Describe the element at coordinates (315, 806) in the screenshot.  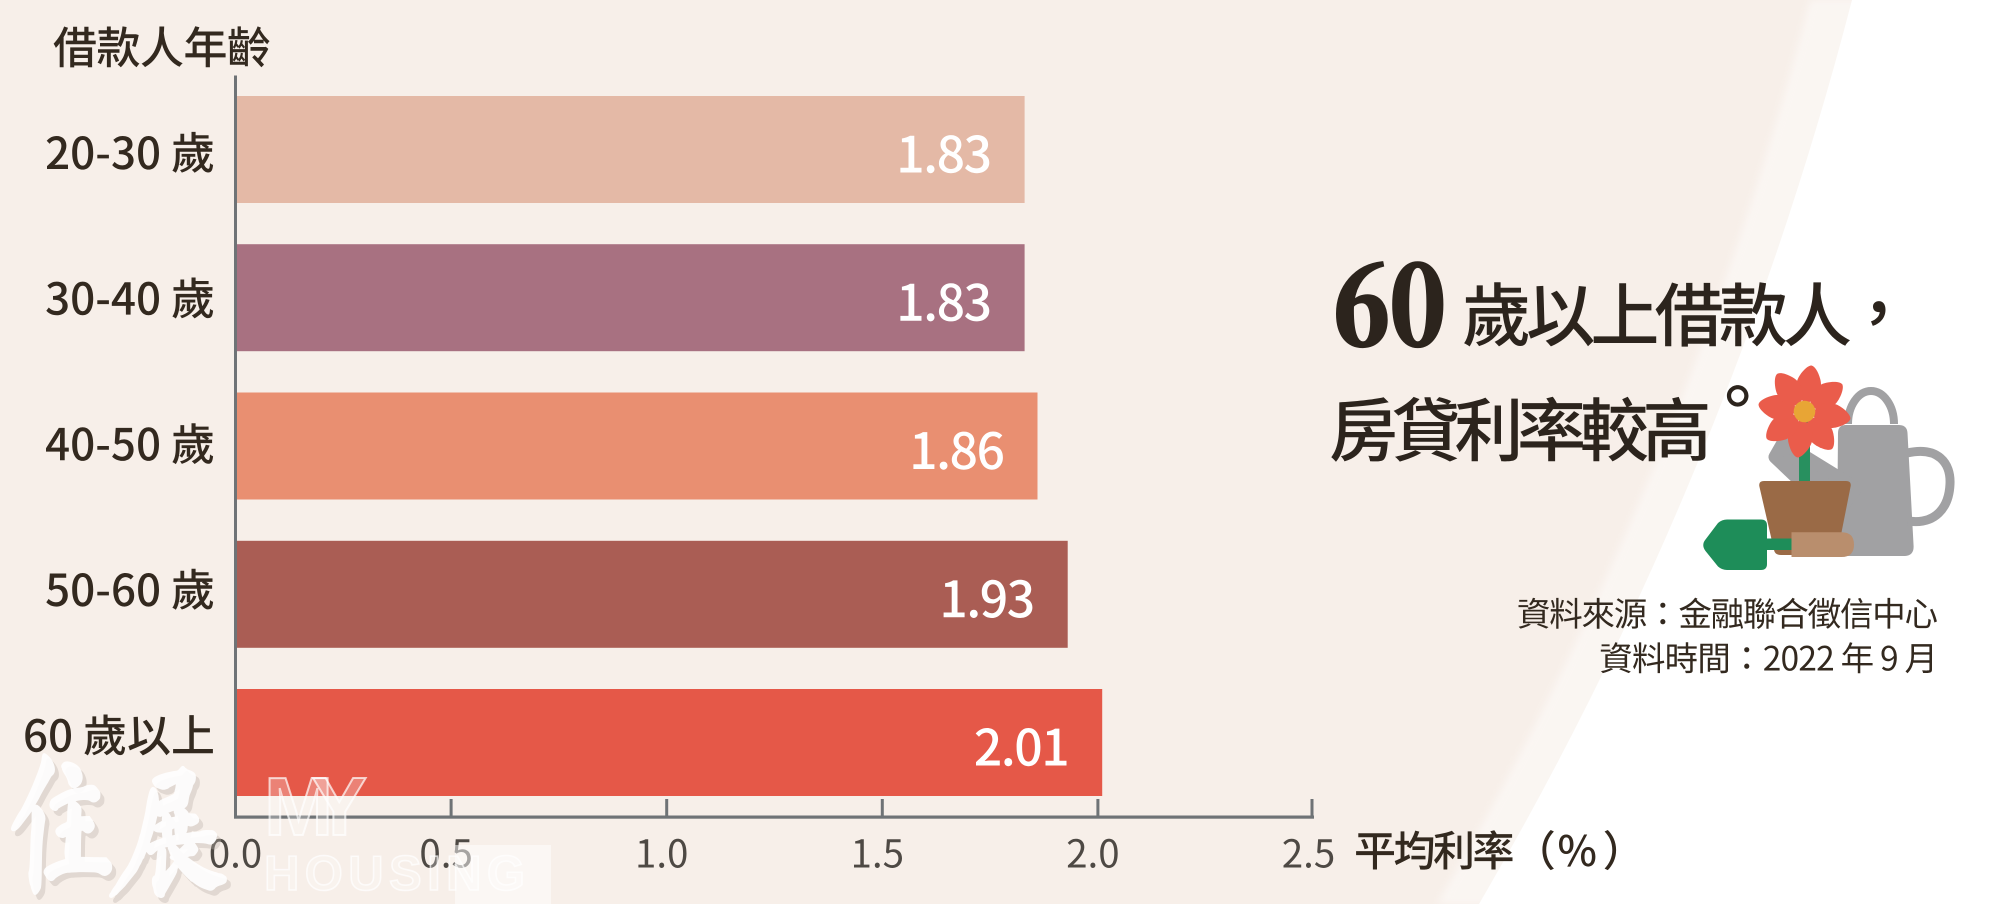
I see `svg-text: MY` at that location.